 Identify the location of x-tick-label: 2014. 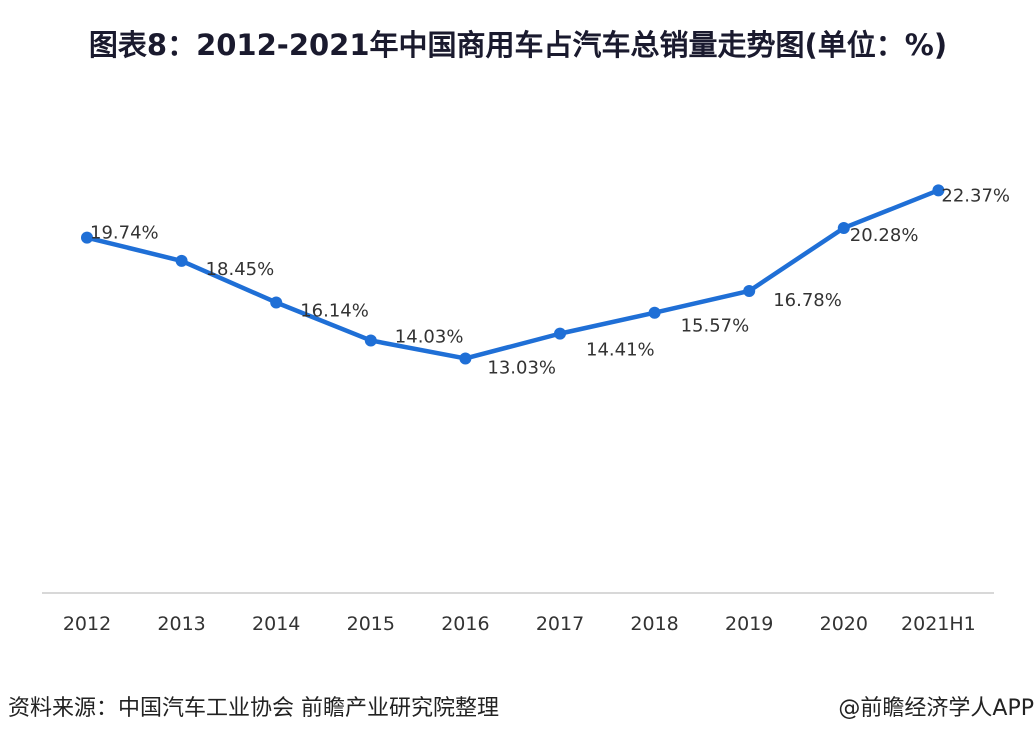
(276, 624).